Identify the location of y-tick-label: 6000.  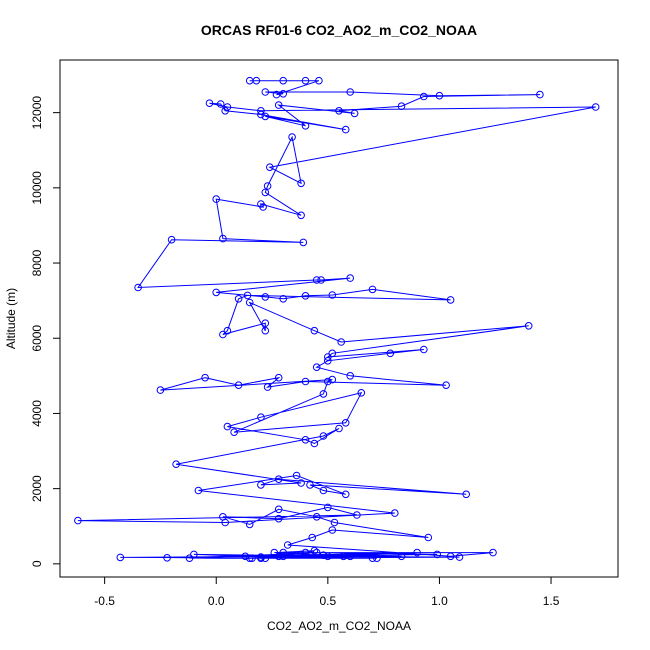
(37, 338).